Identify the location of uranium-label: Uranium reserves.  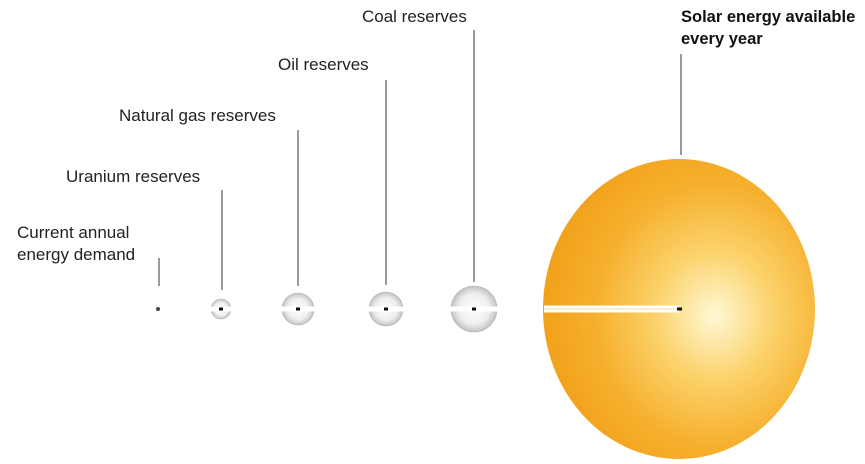
(133, 176).